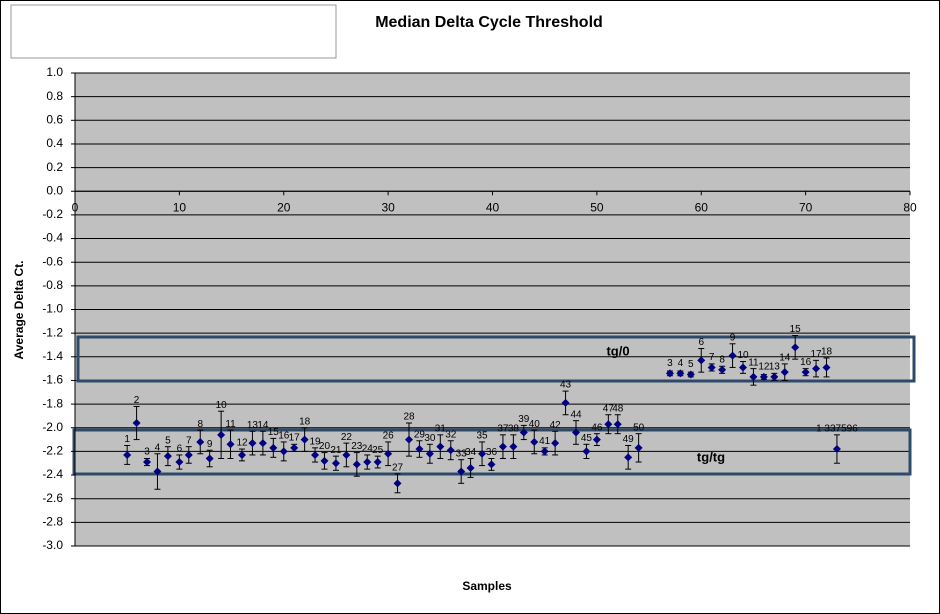 The width and height of the screenshot is (940, 614). What do you see at coordinates (52, 403) in the screenshot?
I see `y-tick-label: -1.8` at bounding box center [52, 403].